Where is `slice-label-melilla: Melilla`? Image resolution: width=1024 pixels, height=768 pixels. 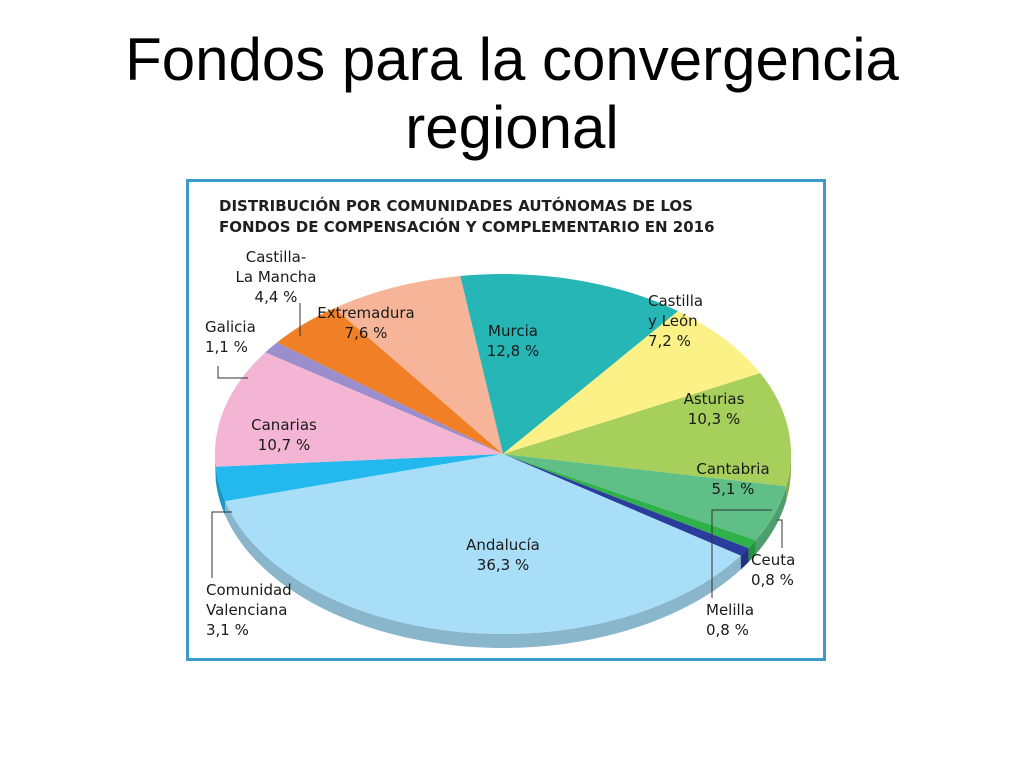
slice-label-melilla: Melilla is located at coordinates (730, 610).